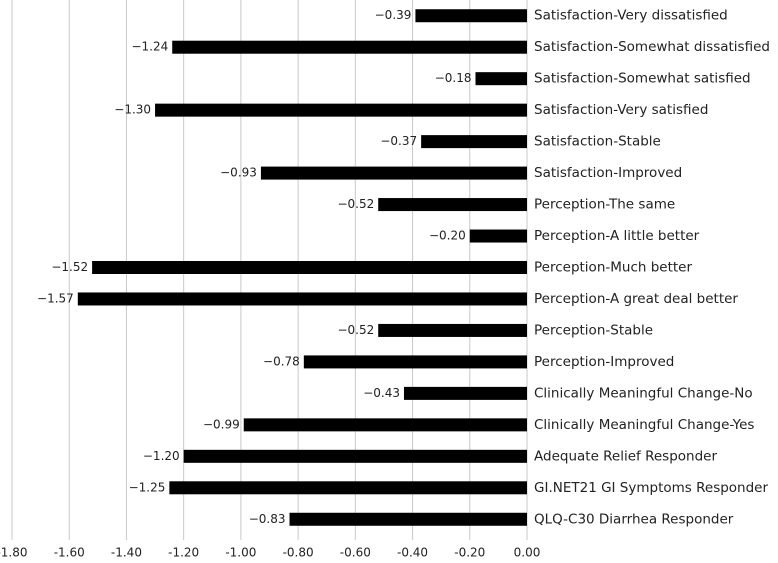 Image resolution: width=778 pixels, height=563 pixels. Describe the element at coordinates (621, 110) in the screenshot. I see `category-label: Satisfaction-Very satisfied` at that location.